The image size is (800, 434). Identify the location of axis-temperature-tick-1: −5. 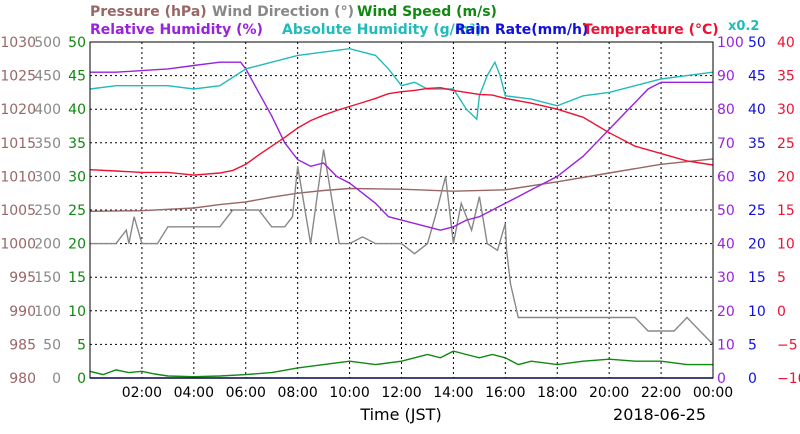
(787, 345).